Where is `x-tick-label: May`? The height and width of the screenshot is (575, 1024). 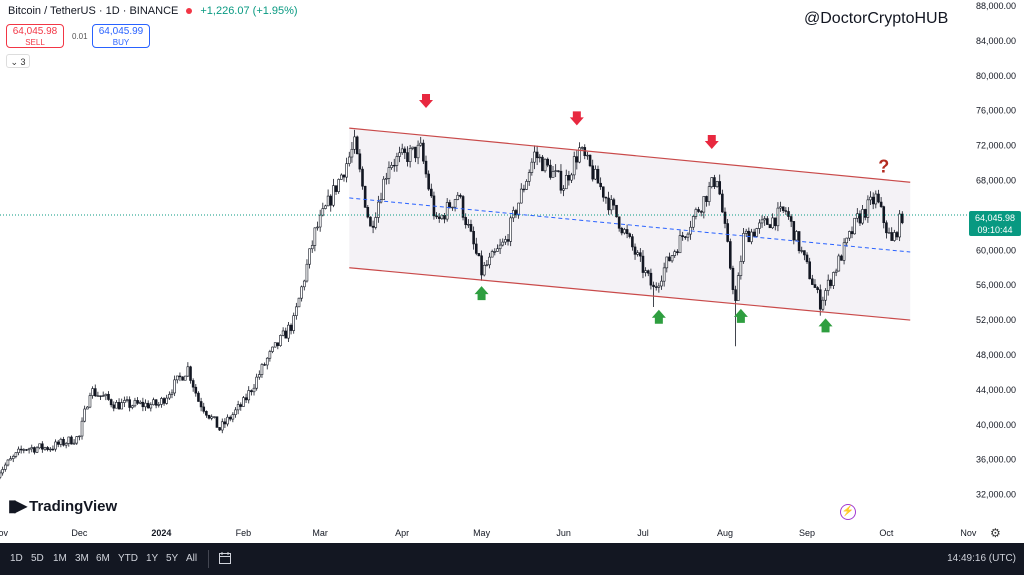 x-tick-label: May is located at coordinates (482, 533).